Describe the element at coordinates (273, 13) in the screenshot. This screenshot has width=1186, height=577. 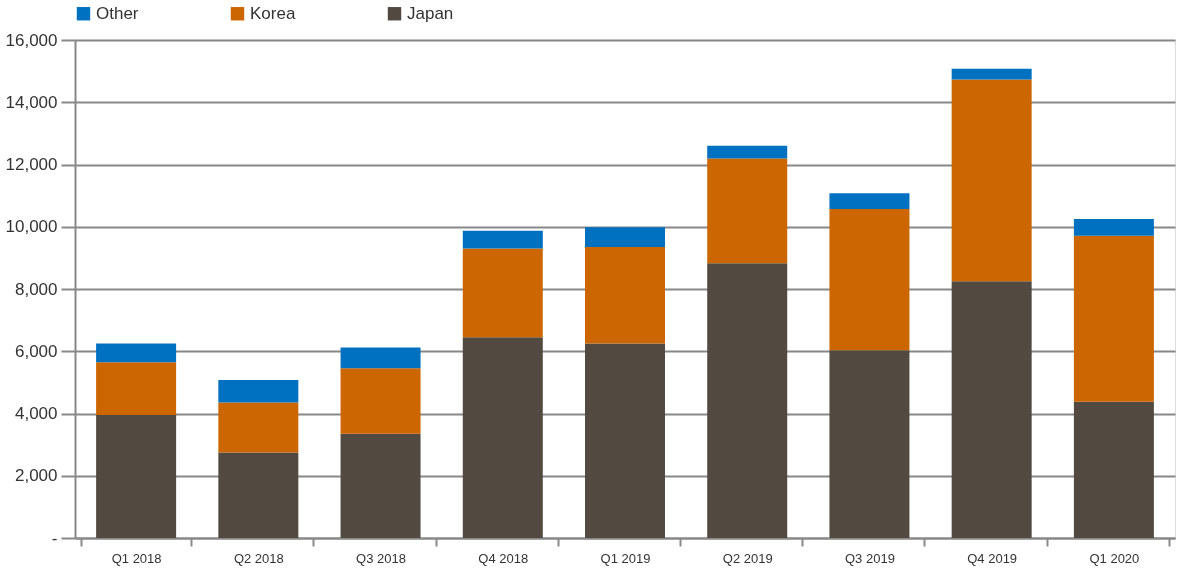
I see `legend-label: Korea` at that location.